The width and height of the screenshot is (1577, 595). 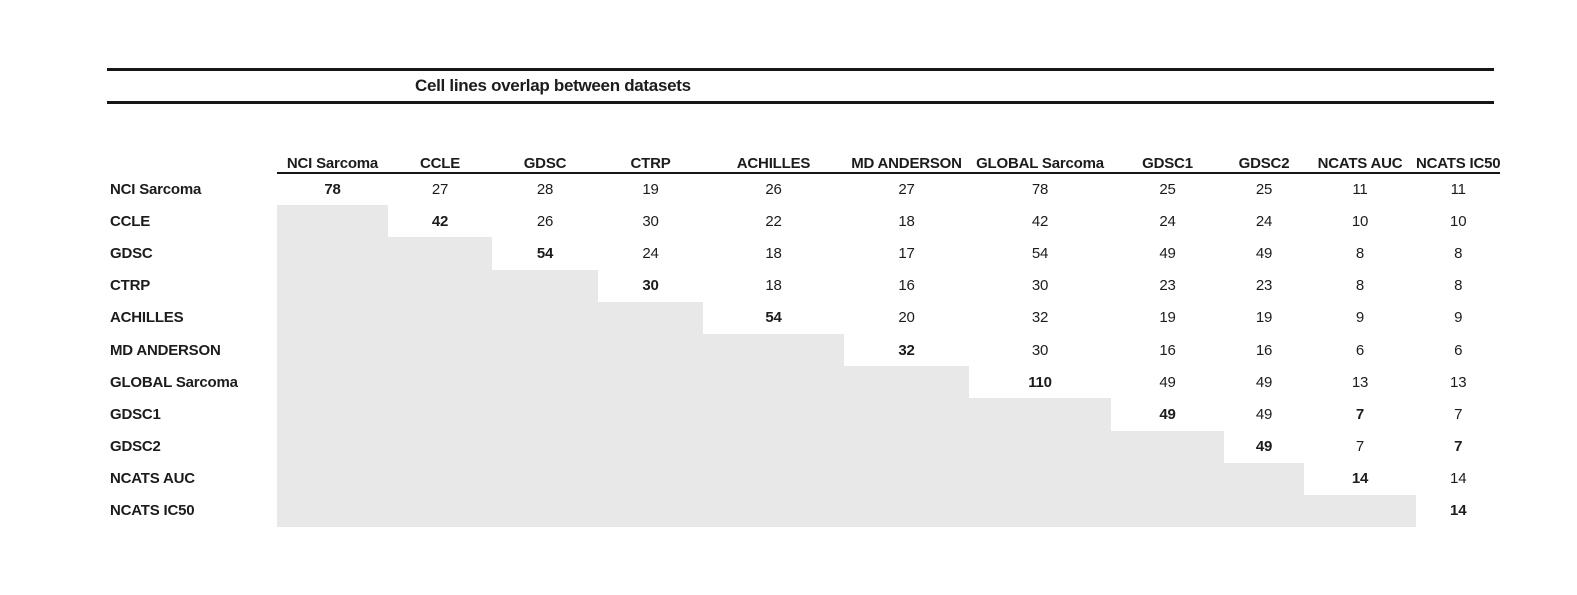 What do you see at coordinates (192, 382) in the screenshot?
I see `row-label: GLOBAL Sarcoma` at bounding box center [192, 382].